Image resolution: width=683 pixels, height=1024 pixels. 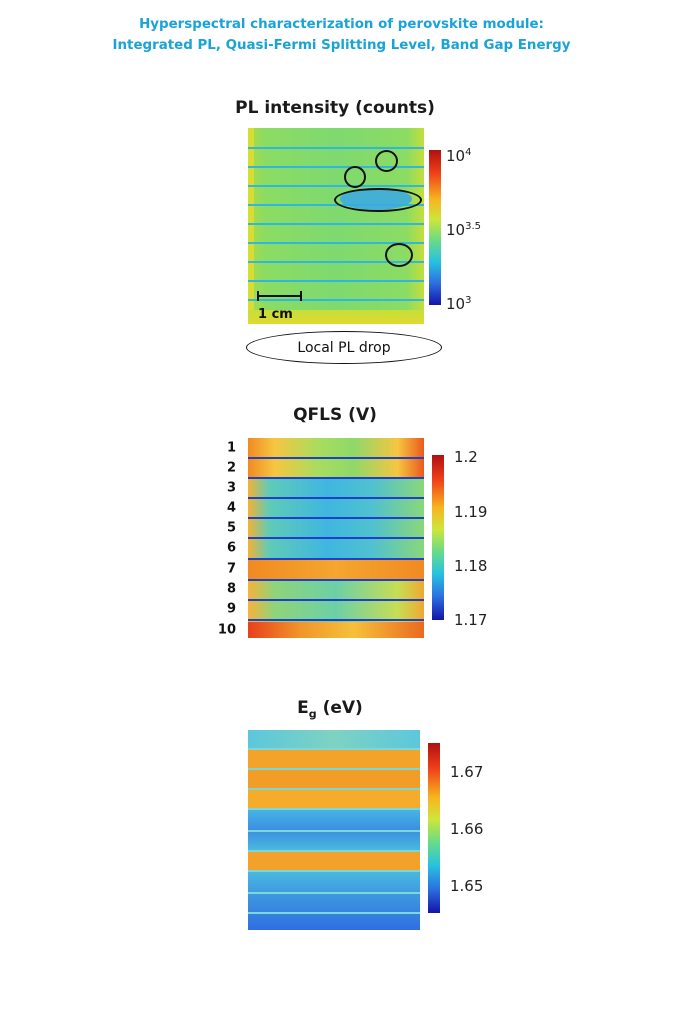 I want to click on scalebar-label: 1 cm, so click(x=275, y=314).